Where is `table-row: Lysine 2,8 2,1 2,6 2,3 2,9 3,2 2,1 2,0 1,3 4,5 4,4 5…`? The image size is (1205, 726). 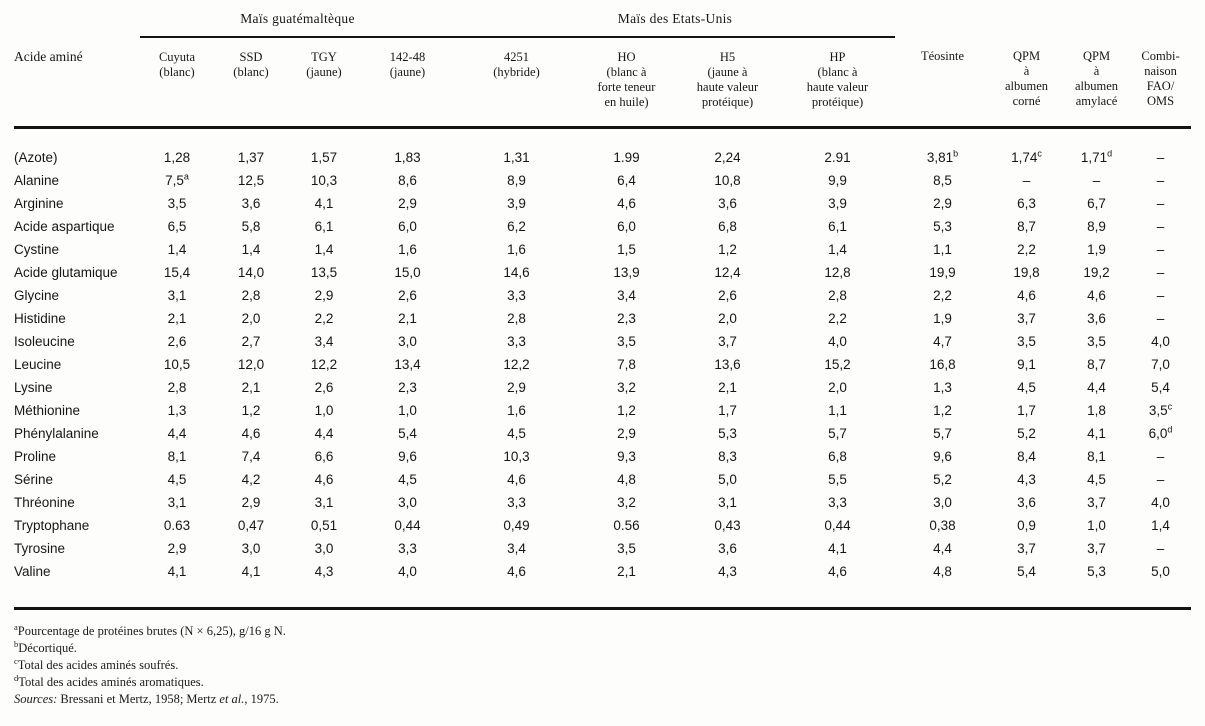
table-row: Lysine 2,8 2,1 2,6 2,3 2,9 3,2 2,1 2,0 1,3 4,5 4,4 5… is located at coordinates (602, 387).